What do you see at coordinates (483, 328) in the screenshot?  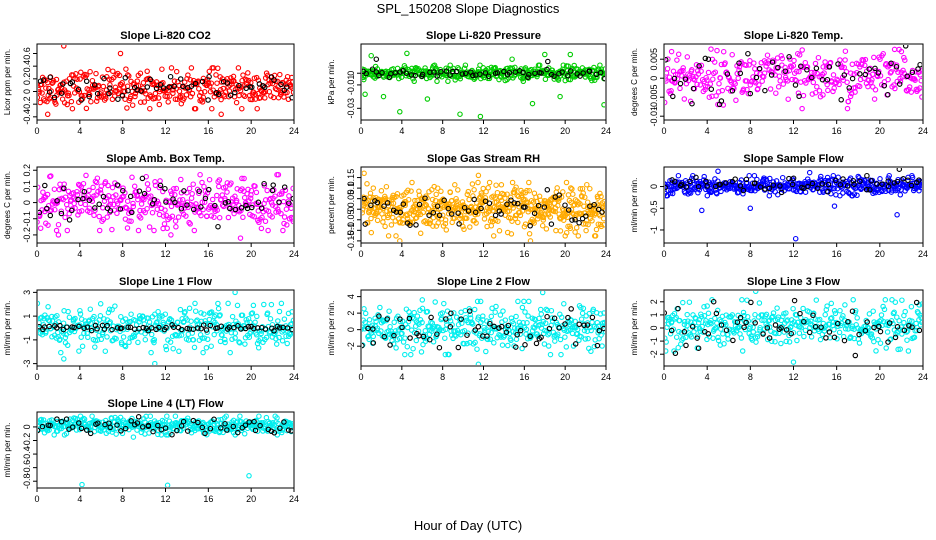 I see `panel-8-points` at bounding box center [483, 328].